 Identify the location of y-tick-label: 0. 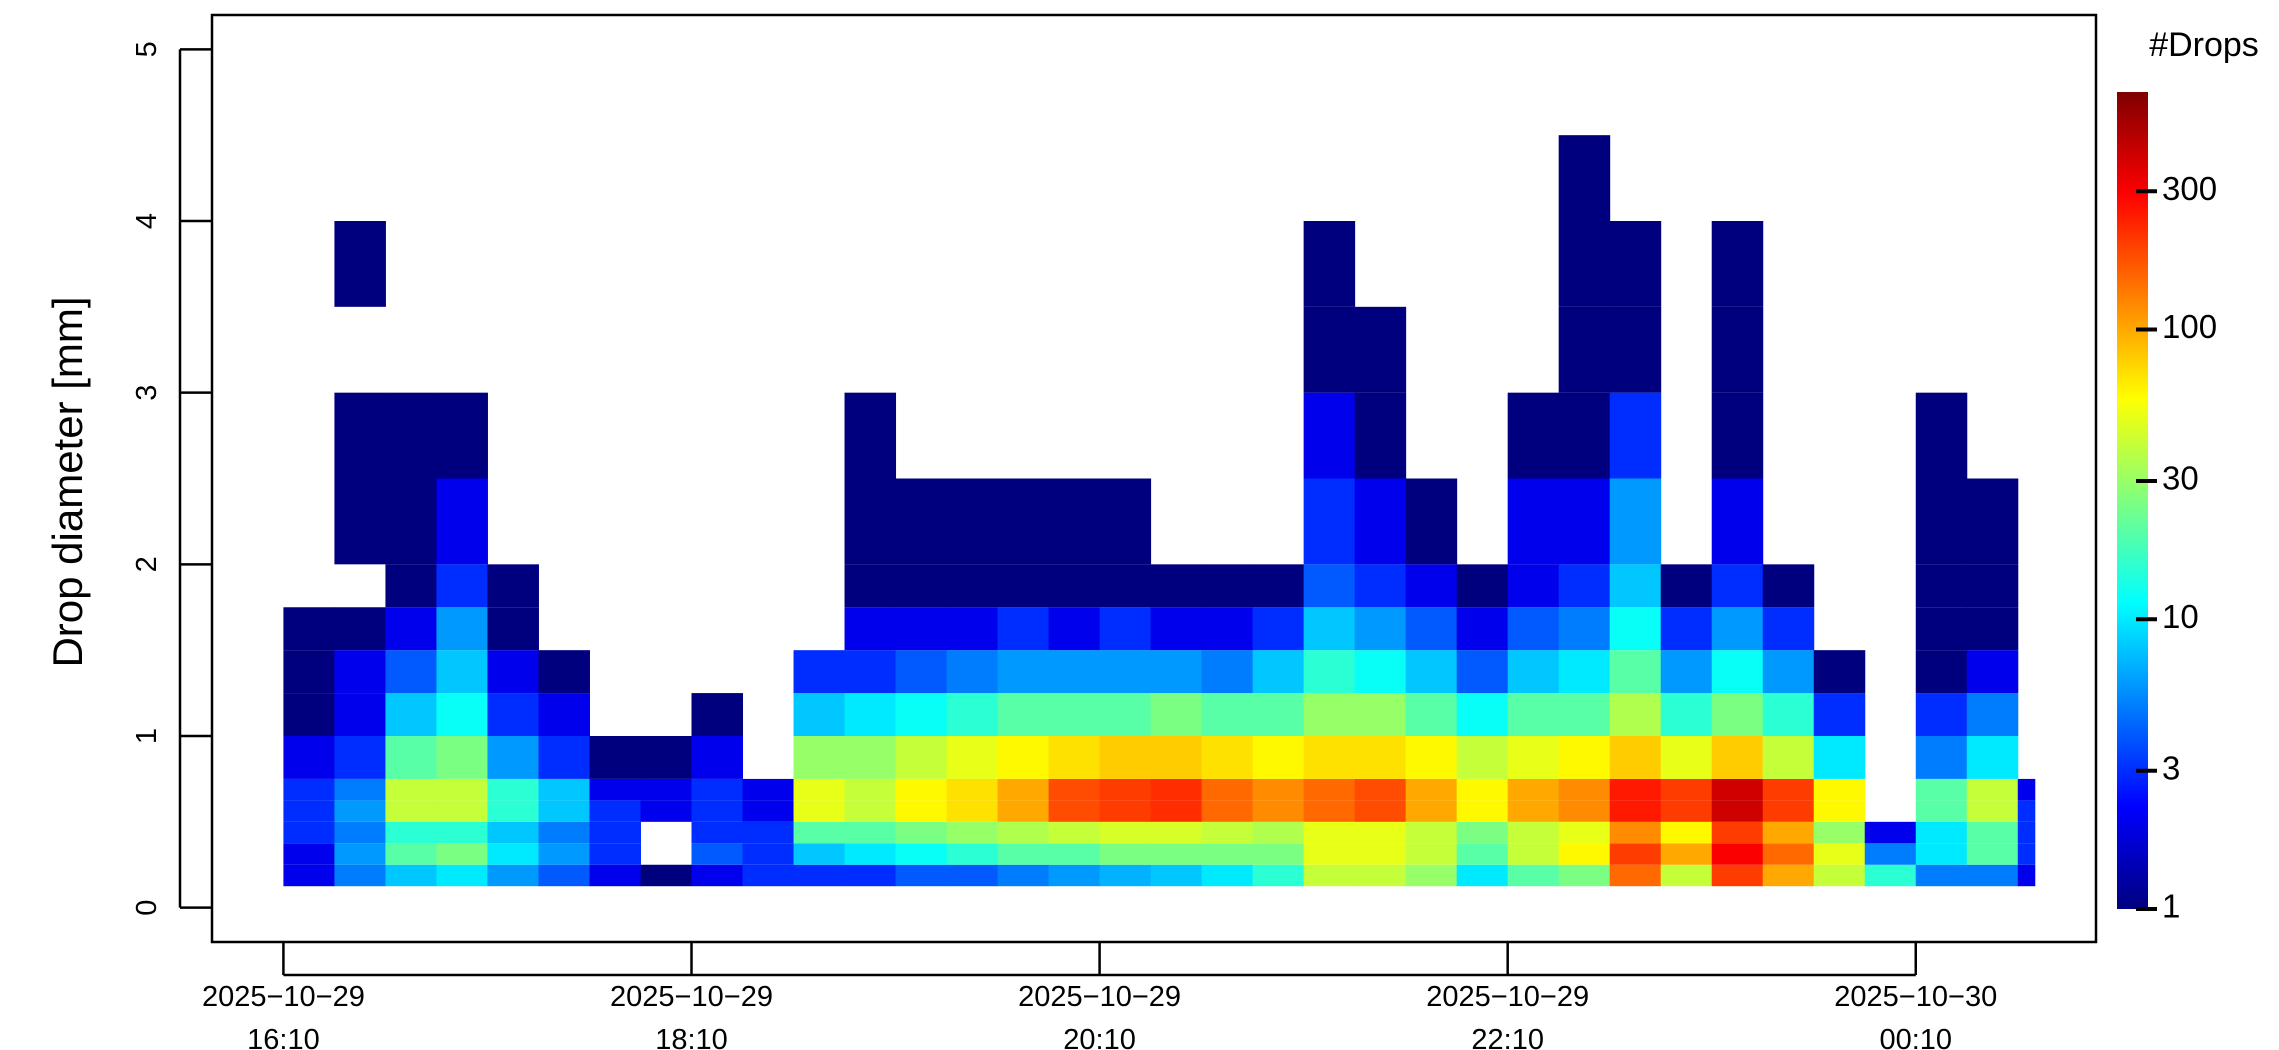
(147, 908).